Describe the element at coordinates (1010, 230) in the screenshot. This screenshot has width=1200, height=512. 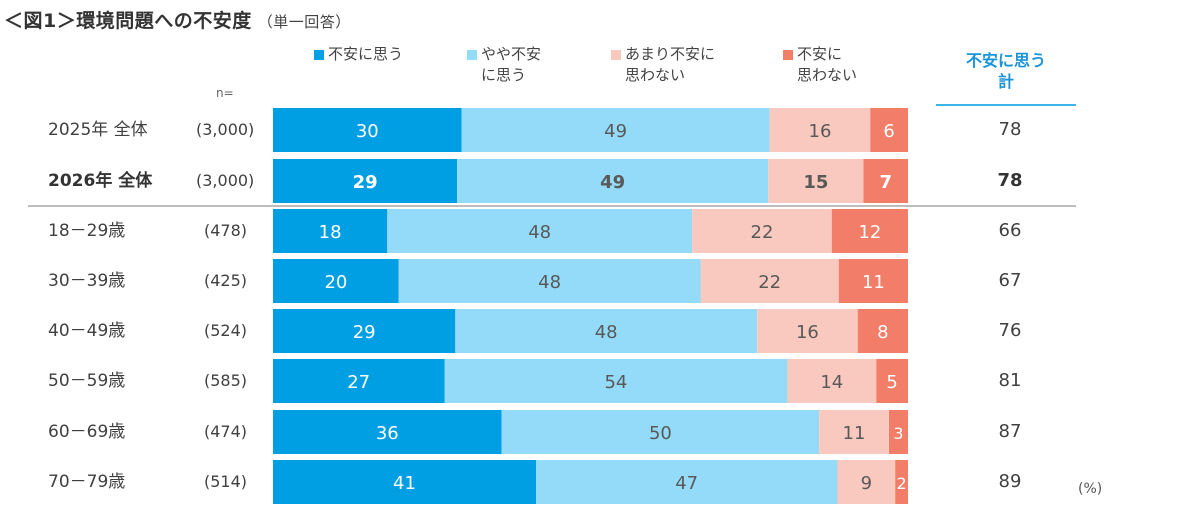
I see `row-total-value: 66` at that location.